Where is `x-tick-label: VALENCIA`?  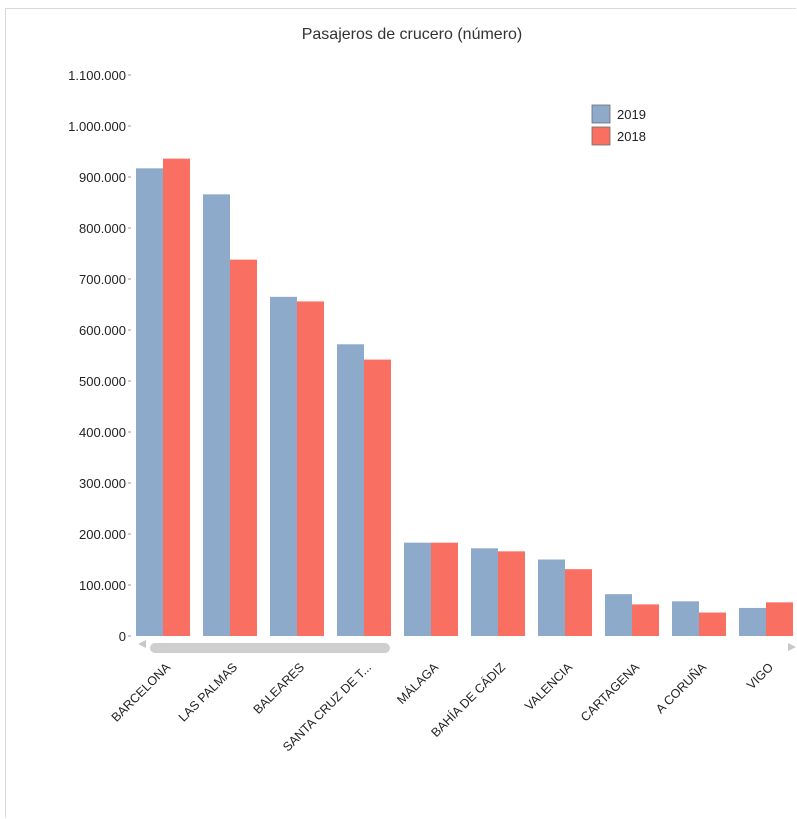
x-tick-label: VALENCIA is located at coordinates (548, 686).